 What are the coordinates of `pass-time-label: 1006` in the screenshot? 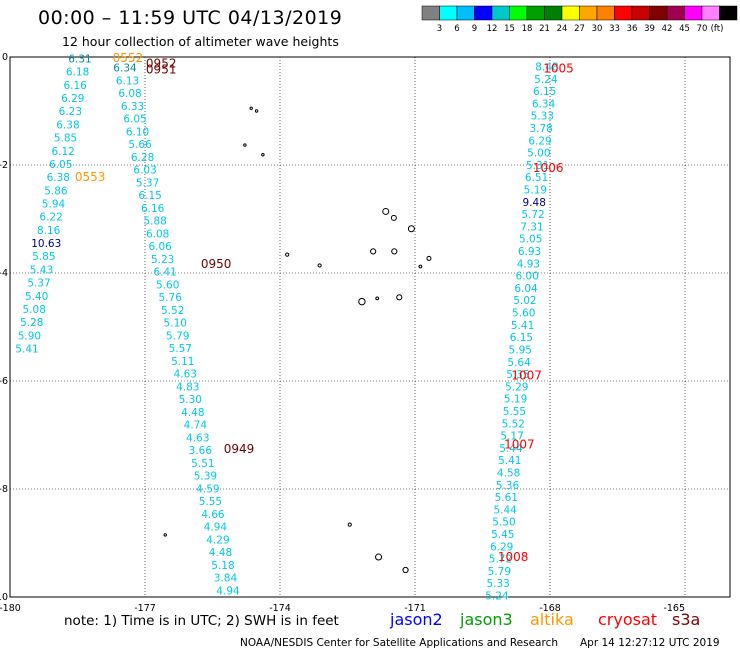 It's located at (548, 168).